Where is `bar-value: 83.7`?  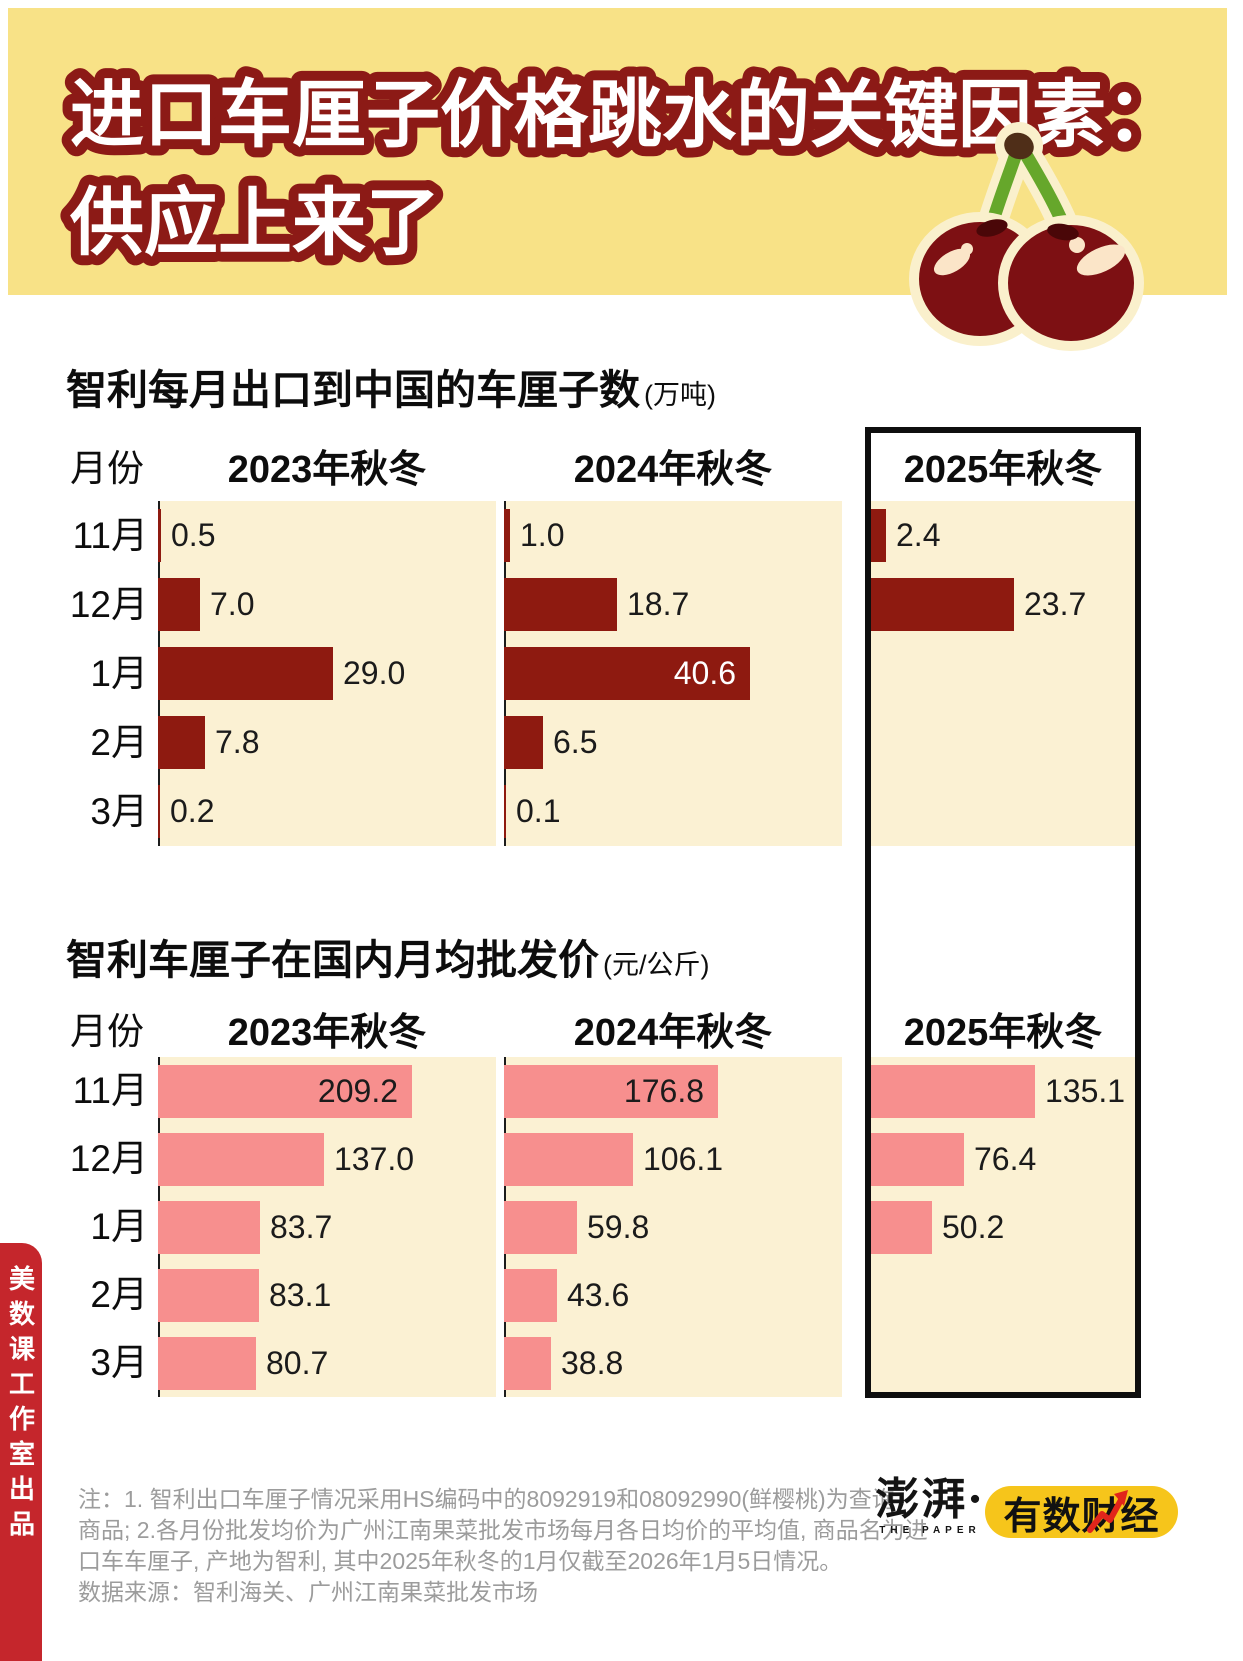 bar-value: 83.7 is located at coordinates (301, 1227).